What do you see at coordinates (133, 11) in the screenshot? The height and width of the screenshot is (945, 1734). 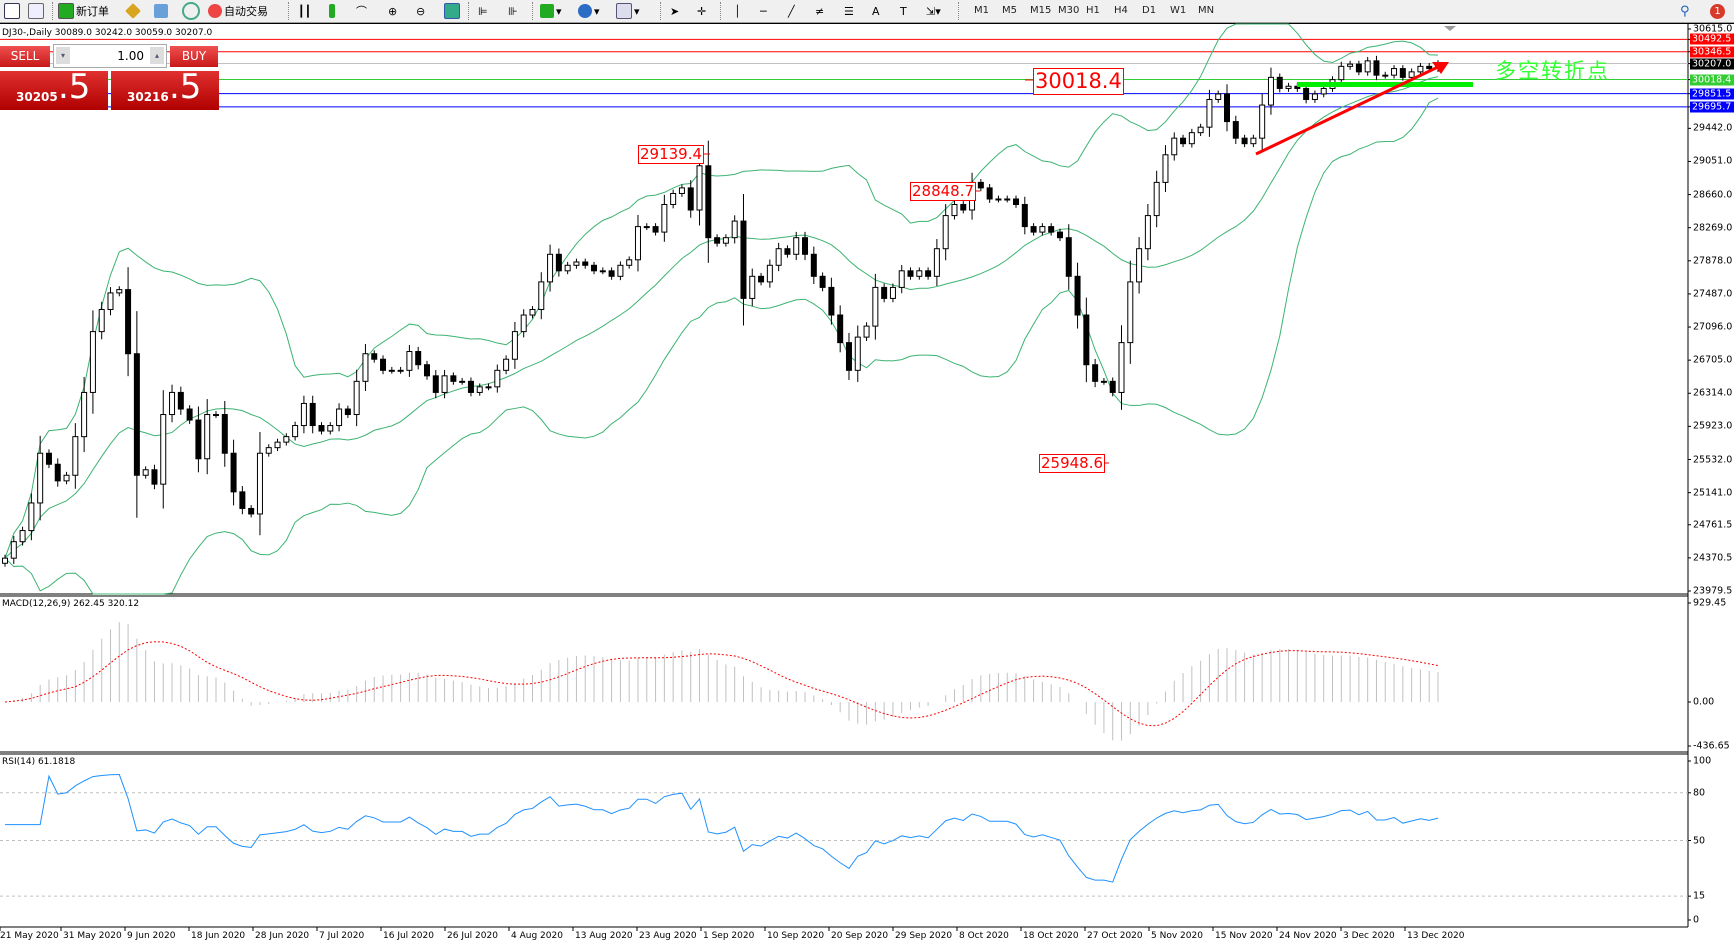 I see `market-watch-icon` at bounding box center [133, 11].